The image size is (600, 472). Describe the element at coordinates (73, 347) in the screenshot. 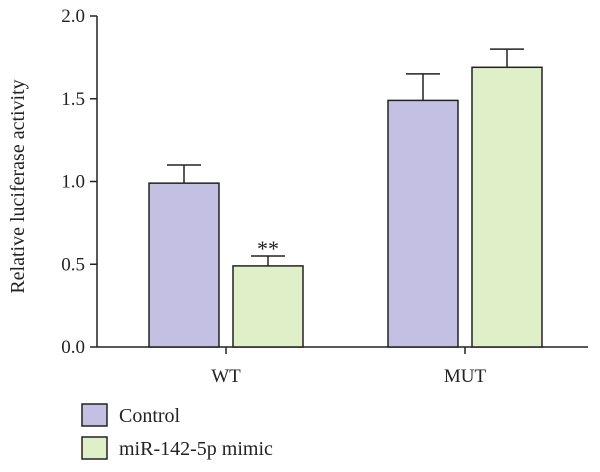

I see `y-tick-label: 0.0` at that location.